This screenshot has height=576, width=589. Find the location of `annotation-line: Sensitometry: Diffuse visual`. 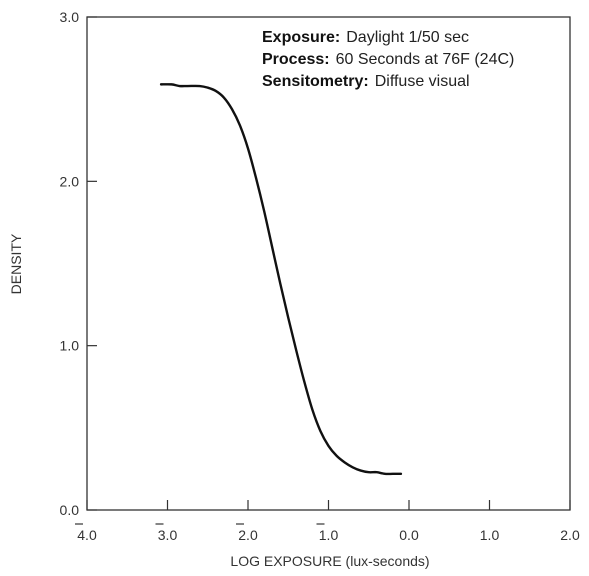

annotation-line: Sensitometry: Diffuse visual is located at coordinates (366, 81).